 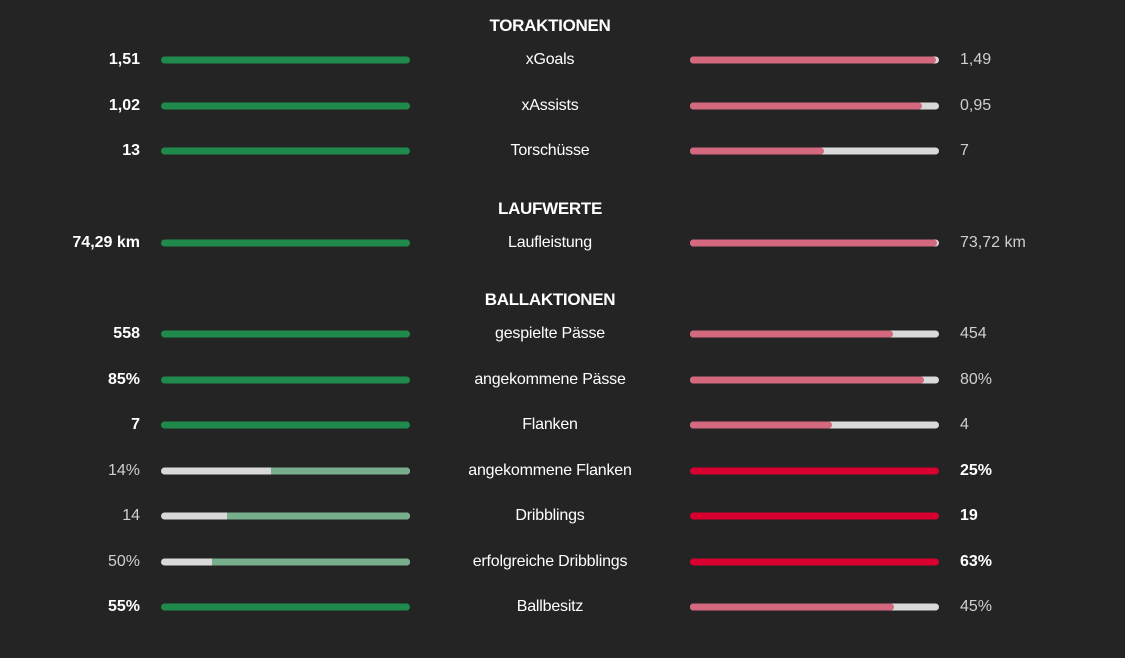 What do you see at coordinates (964, 150) in the screenshot?
I see `away-value: 7` at bounding box center [964, 150].